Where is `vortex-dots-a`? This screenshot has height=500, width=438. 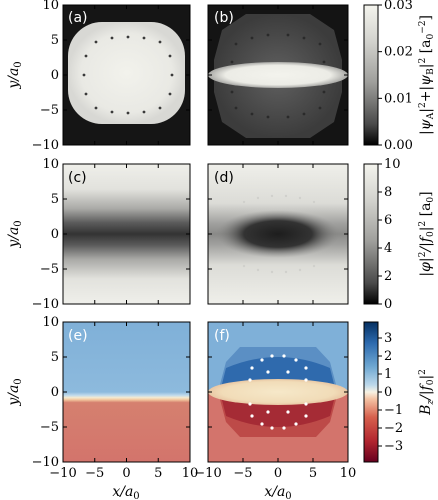
vortex-dots-a is located at coordinates (128, 75).